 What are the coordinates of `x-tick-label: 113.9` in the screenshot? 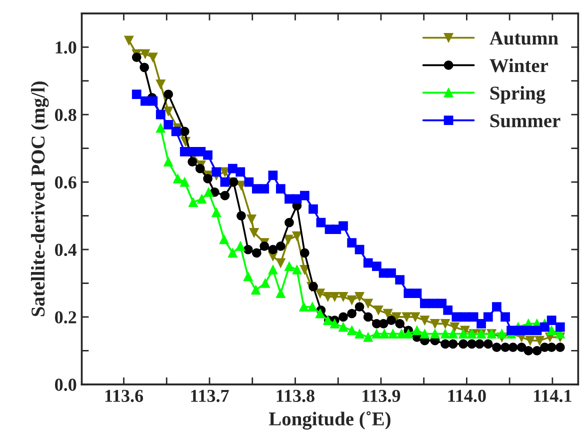 It's located at (381, 396).